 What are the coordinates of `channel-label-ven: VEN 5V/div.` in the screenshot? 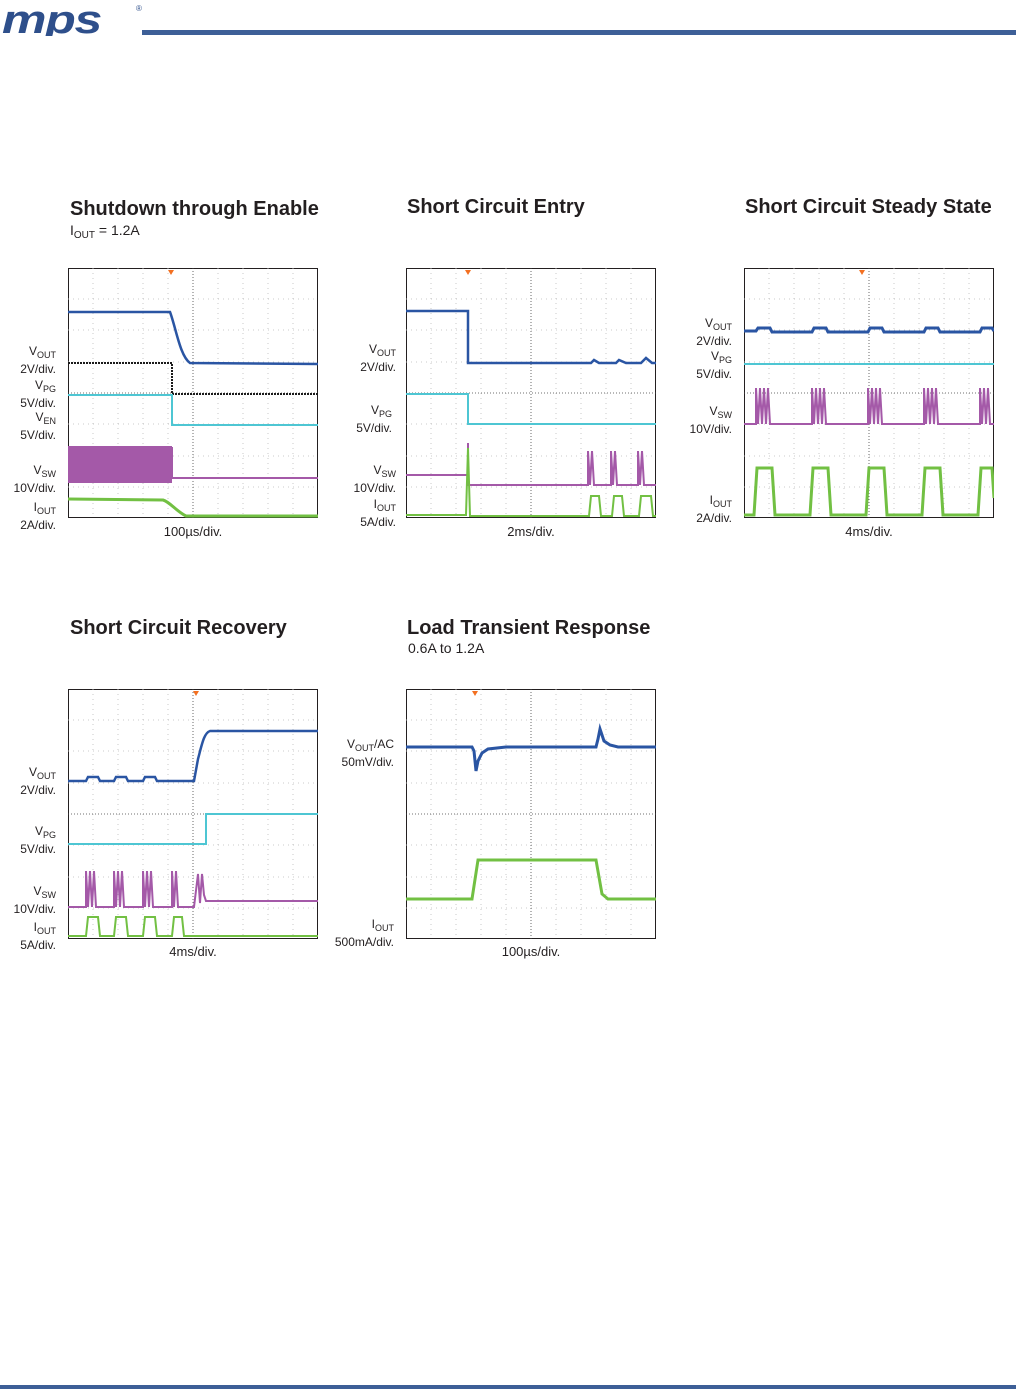 It's located at (38, 426).